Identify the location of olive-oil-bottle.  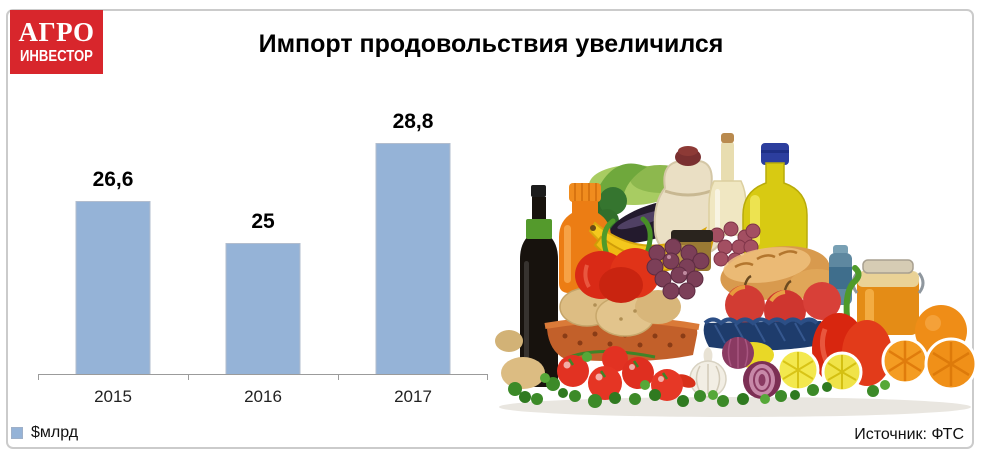
(775, 202).